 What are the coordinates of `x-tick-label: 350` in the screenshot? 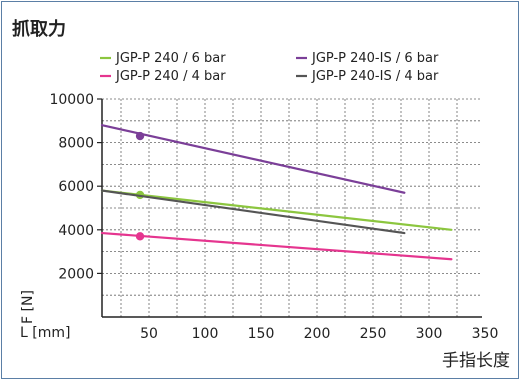 It's located at (485, 334).